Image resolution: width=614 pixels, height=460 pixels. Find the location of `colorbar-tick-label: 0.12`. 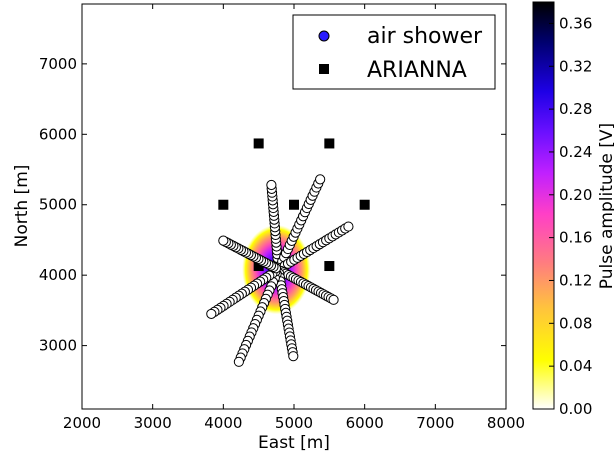

colorbar-tick-label: 0.12 is located at coordinates (575, 280).